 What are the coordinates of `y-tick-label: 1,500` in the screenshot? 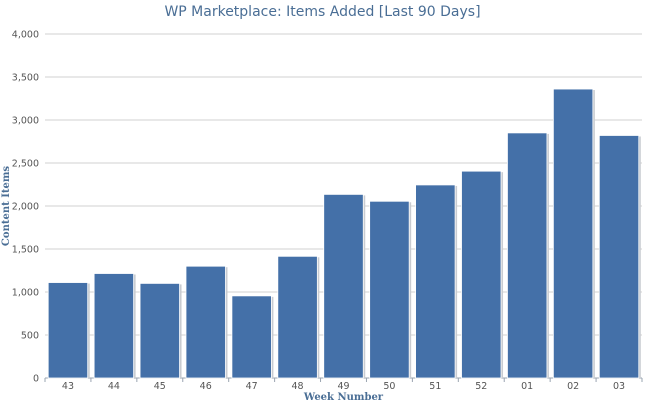 It's located at (25, 250).